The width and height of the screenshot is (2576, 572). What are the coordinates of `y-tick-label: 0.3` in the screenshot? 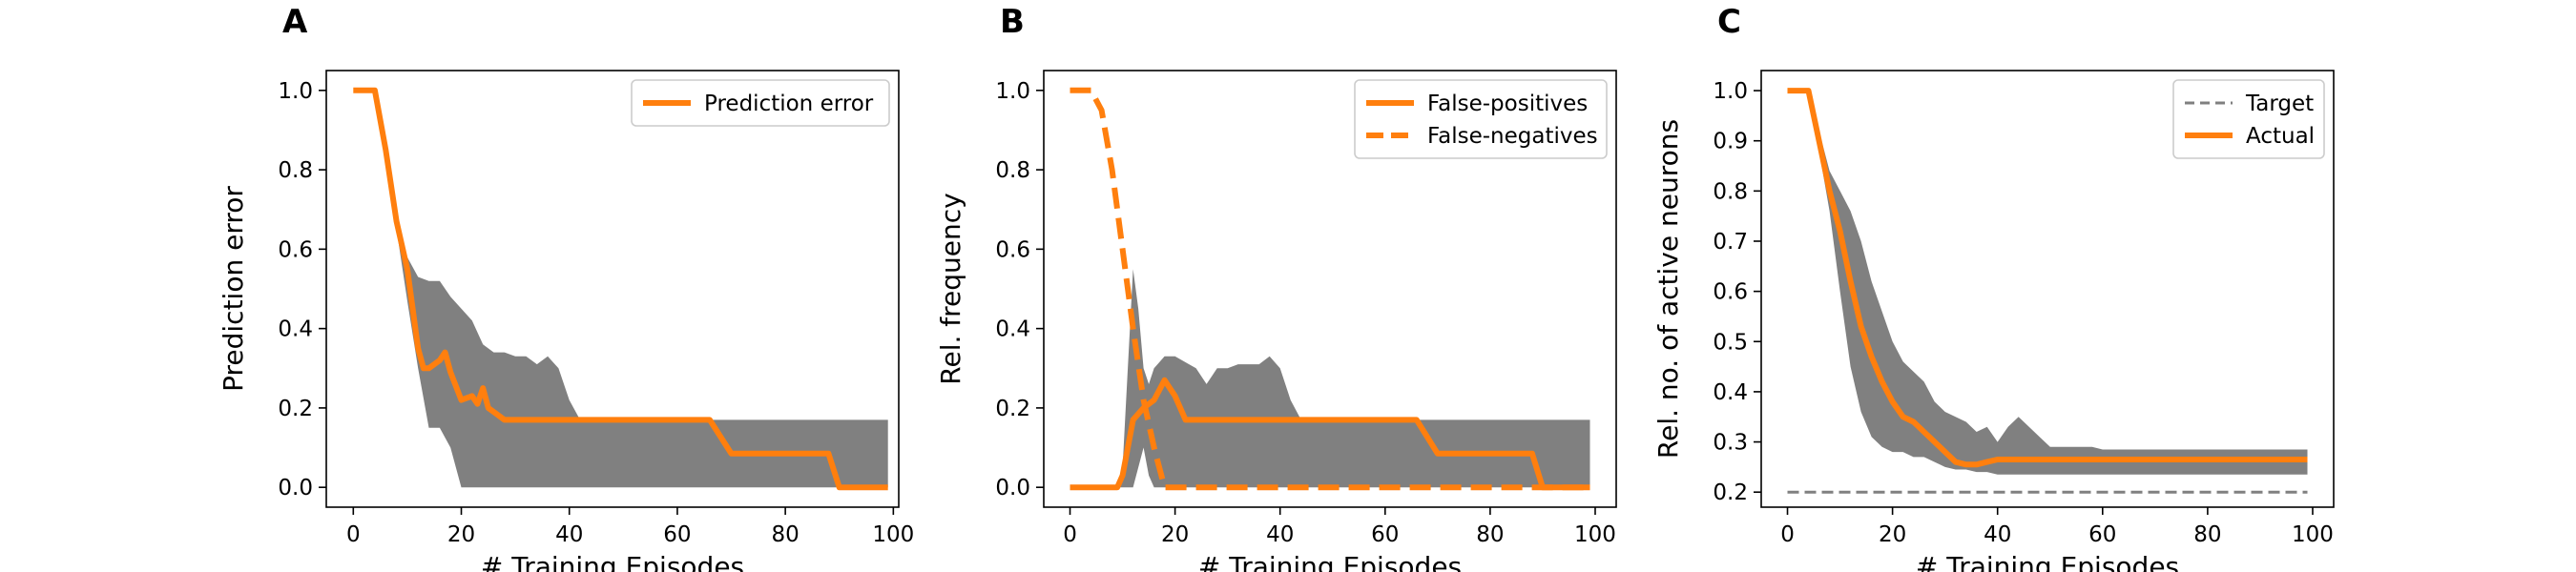 It's located at (1730, 443).